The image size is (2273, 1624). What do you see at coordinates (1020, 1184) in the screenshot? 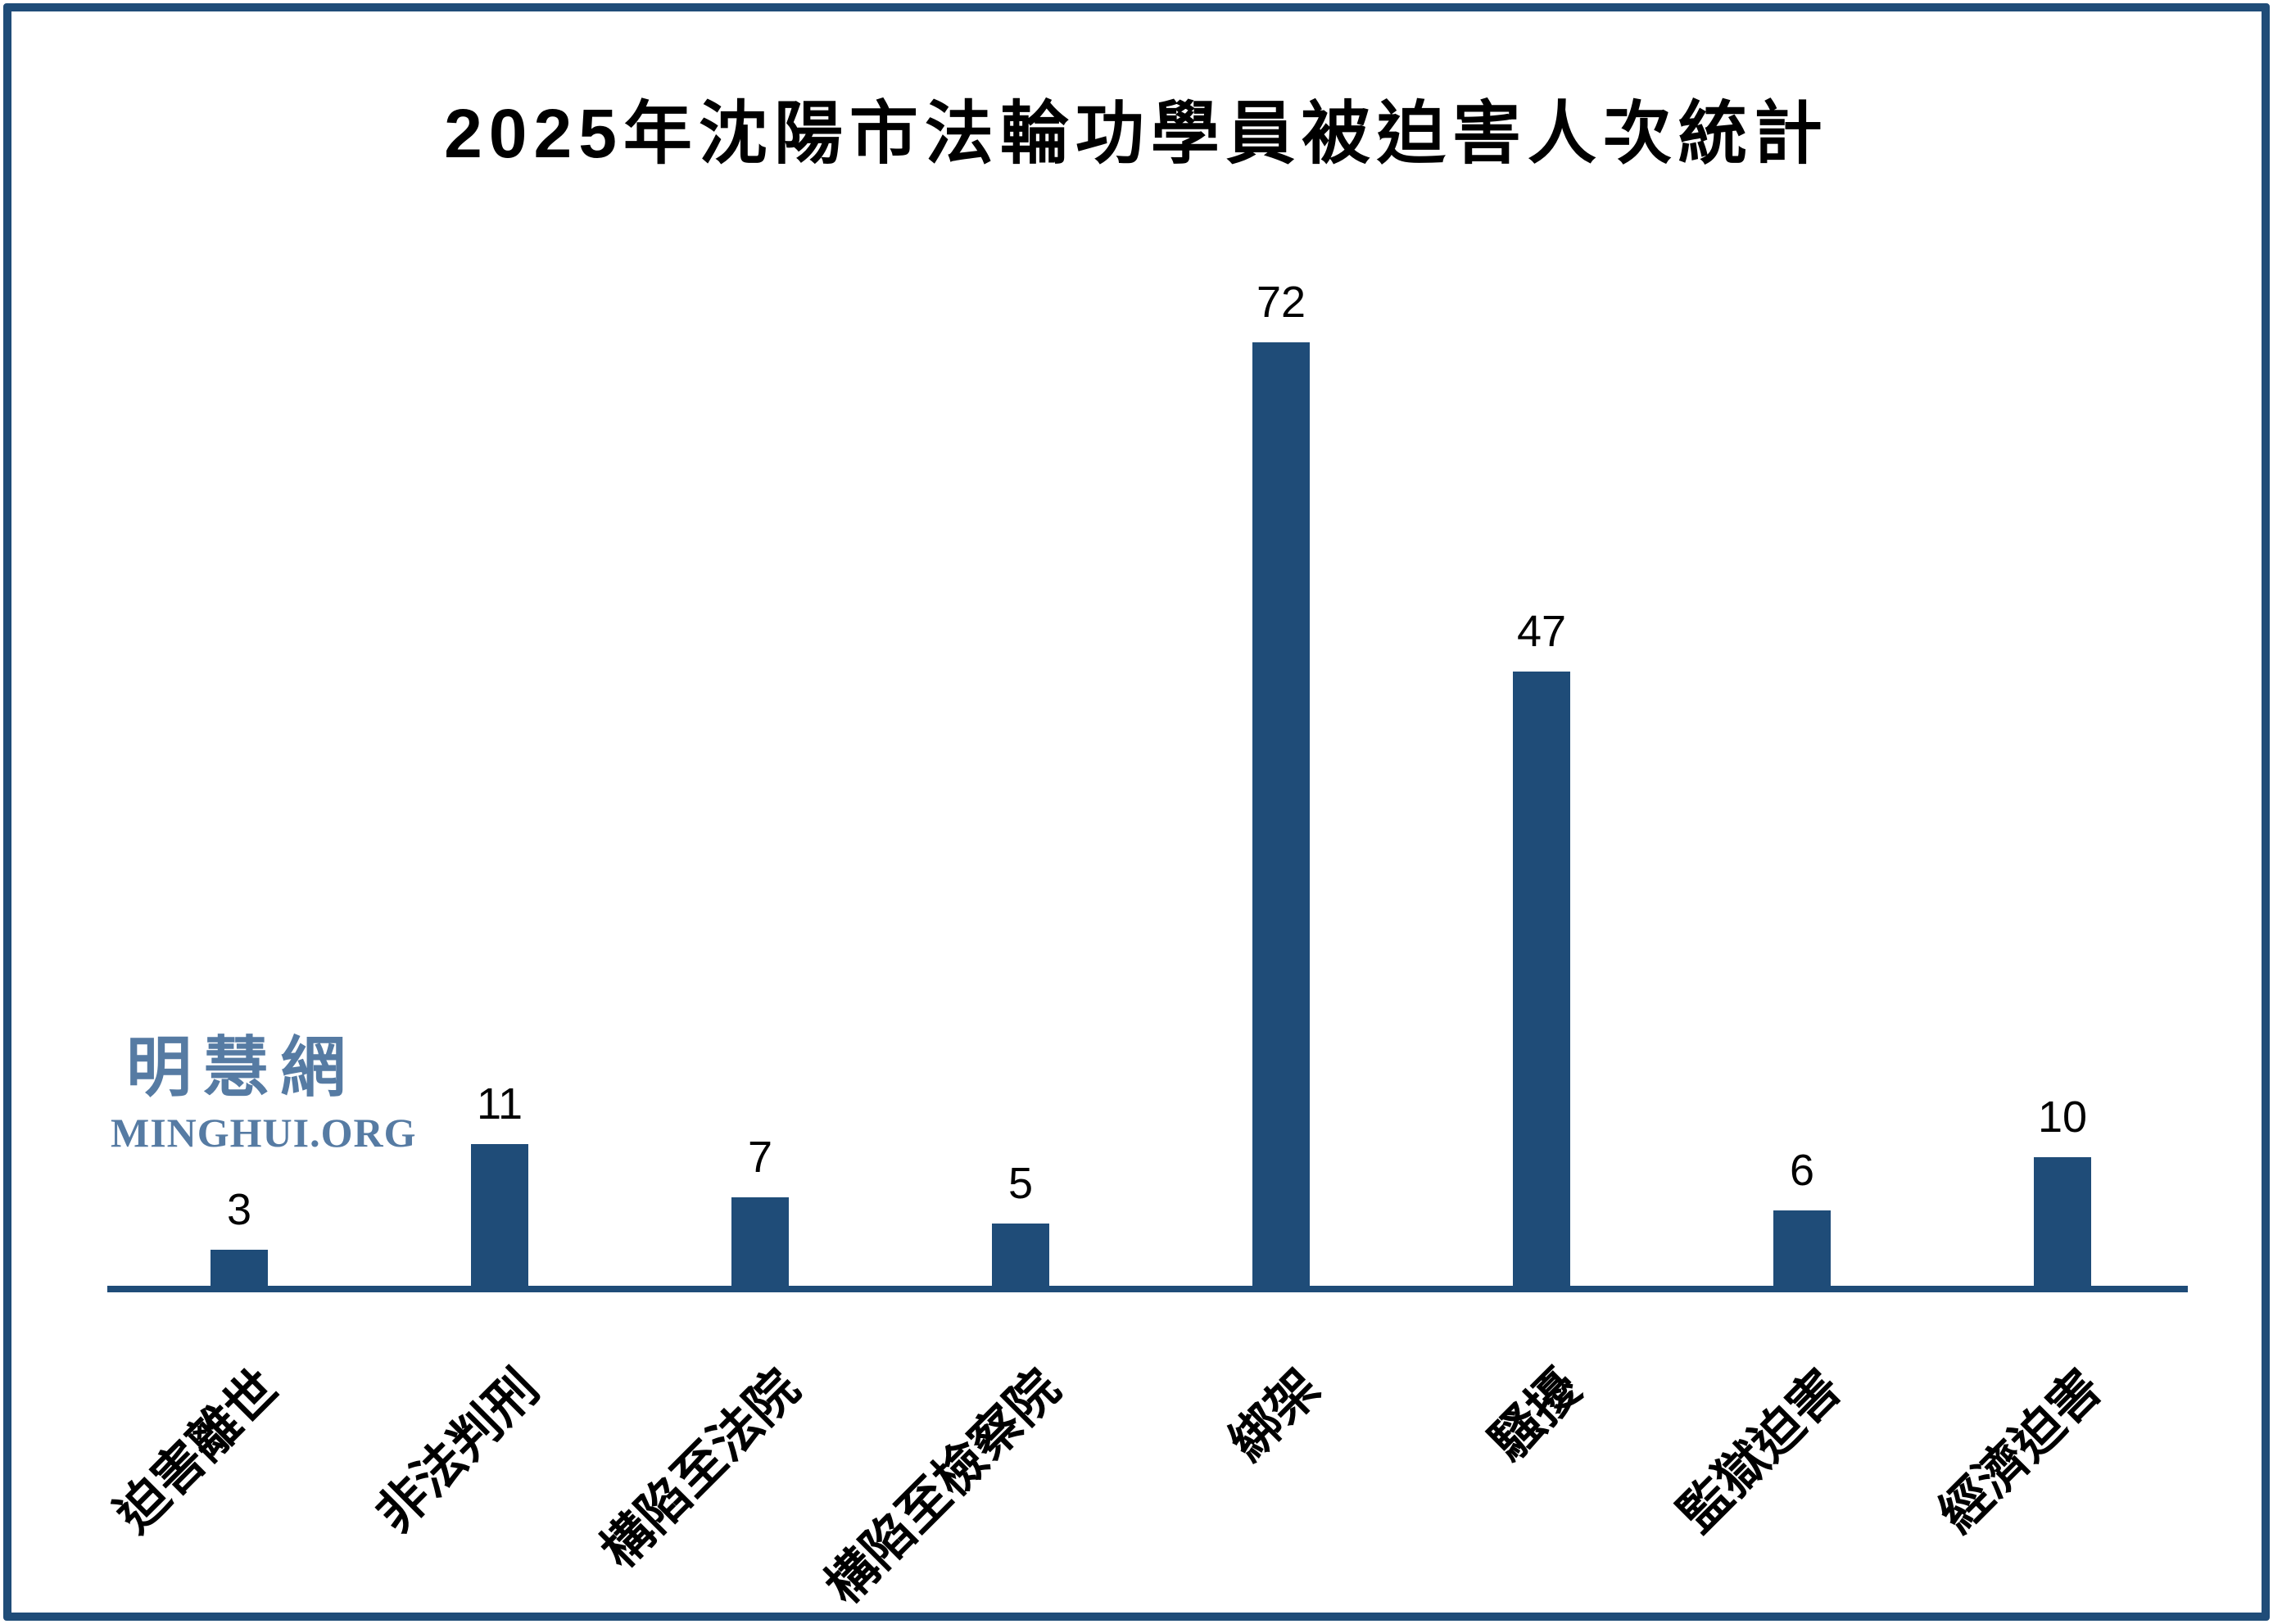
I see `bar-value-label: 5` at bounding box center [1020, 1184].